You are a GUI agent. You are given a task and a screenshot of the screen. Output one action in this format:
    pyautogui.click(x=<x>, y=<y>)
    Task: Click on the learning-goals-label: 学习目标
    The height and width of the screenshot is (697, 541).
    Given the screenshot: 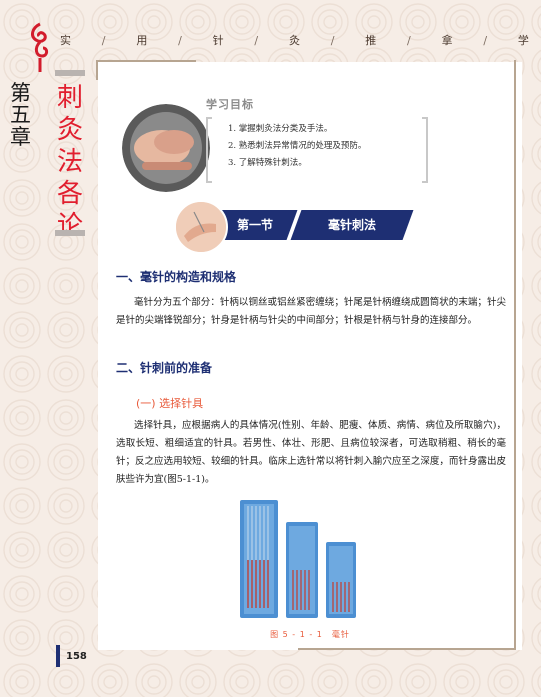 What is the action you would take?
    pyautogui.click(x=230, y=104)
    